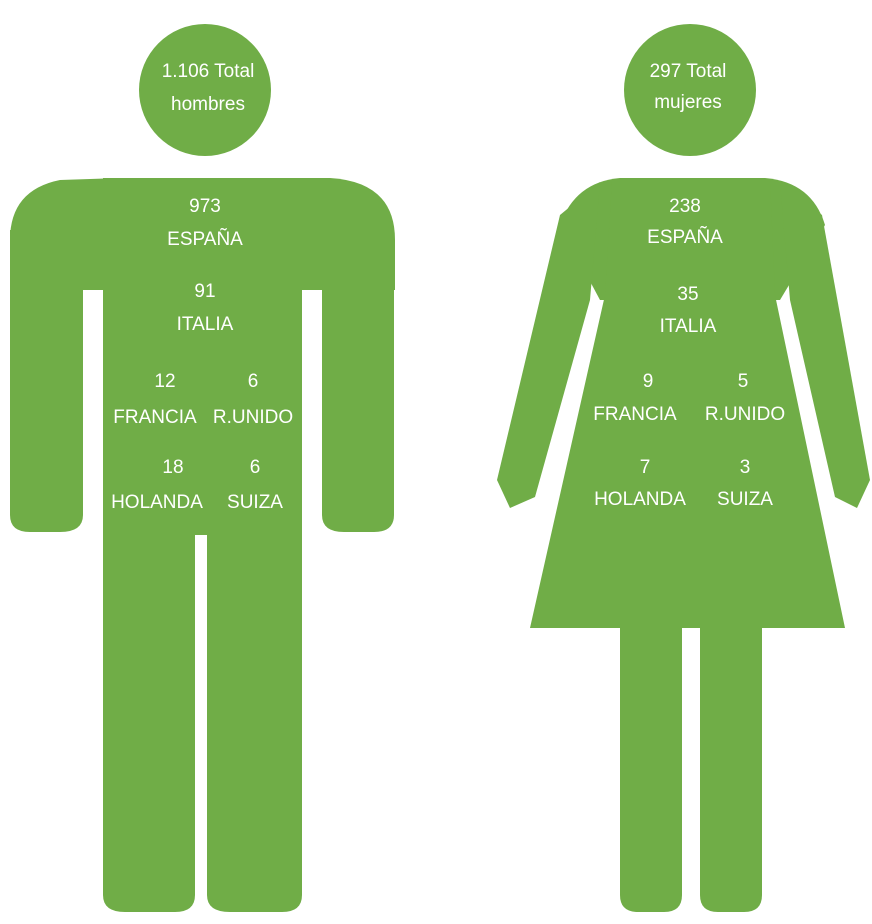  Describe the element at coordinates (208, 71) in the screenshot. I see `head-text: 1.106 Total` at that location.